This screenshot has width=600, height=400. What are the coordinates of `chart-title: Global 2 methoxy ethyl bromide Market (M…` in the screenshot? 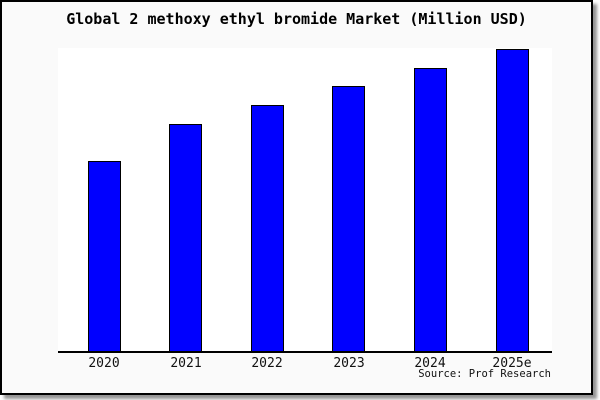 It's located at (296, 19).